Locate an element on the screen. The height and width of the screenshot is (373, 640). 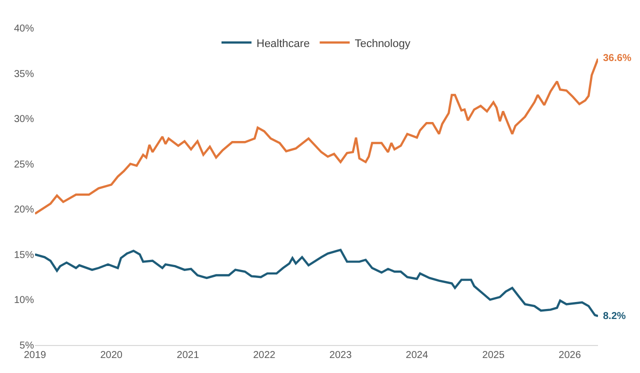
y-tick-label: 30% is located at coordinates (24, 120).